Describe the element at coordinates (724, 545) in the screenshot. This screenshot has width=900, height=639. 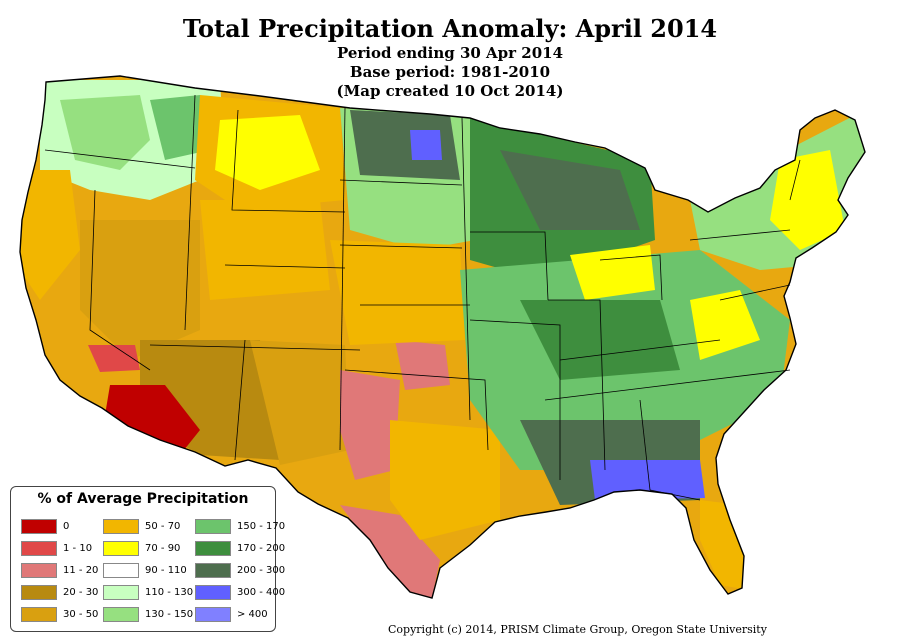
I see `anomaly-region-florida` at that location.